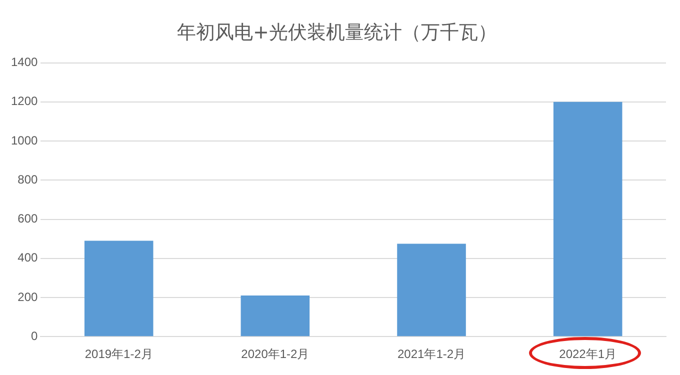  What do you see at coordinates (24, 140) in the screenshot?
I see `y-tick-label: 1000` at bounding box center [24, 140].